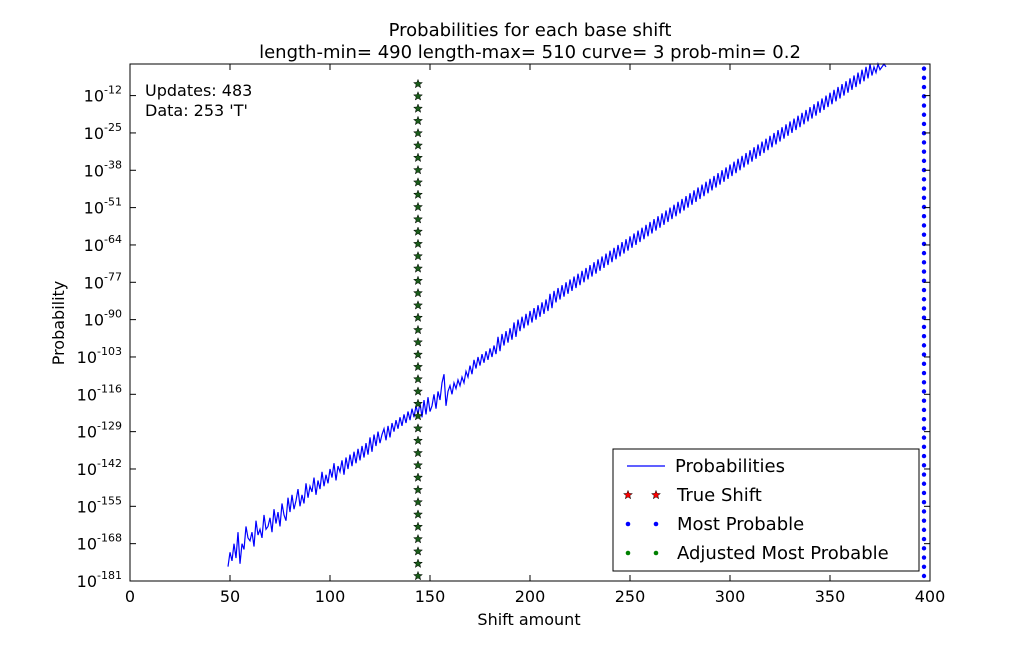 The height and width of the screenshot is (646, 1032). What do you see at coordinates (103, 207) in the screenshot?
I see `y-tick-label-3: 10-51` at bounding box center [103, 207].